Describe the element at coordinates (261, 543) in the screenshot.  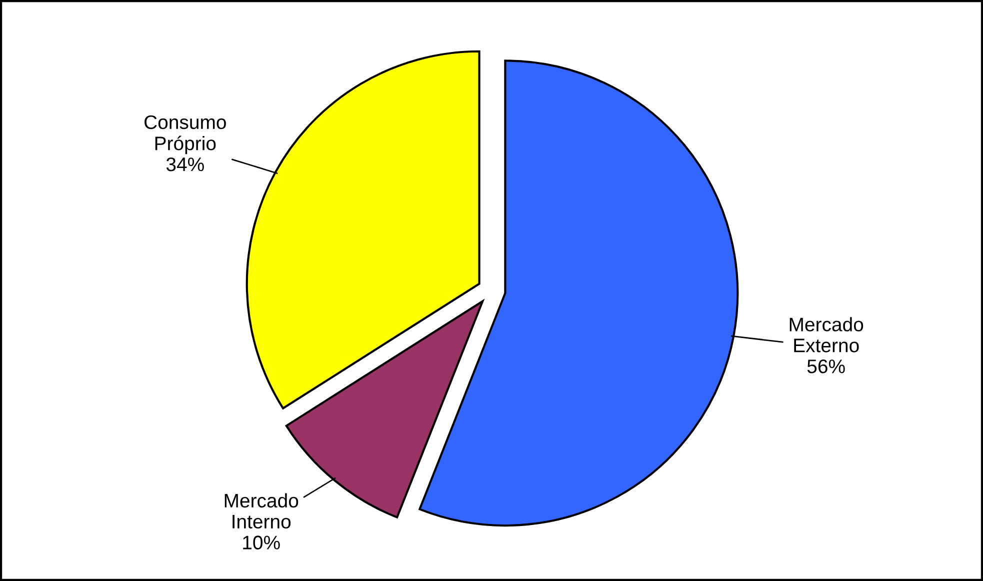
I see `data-label: 10%` at that location.